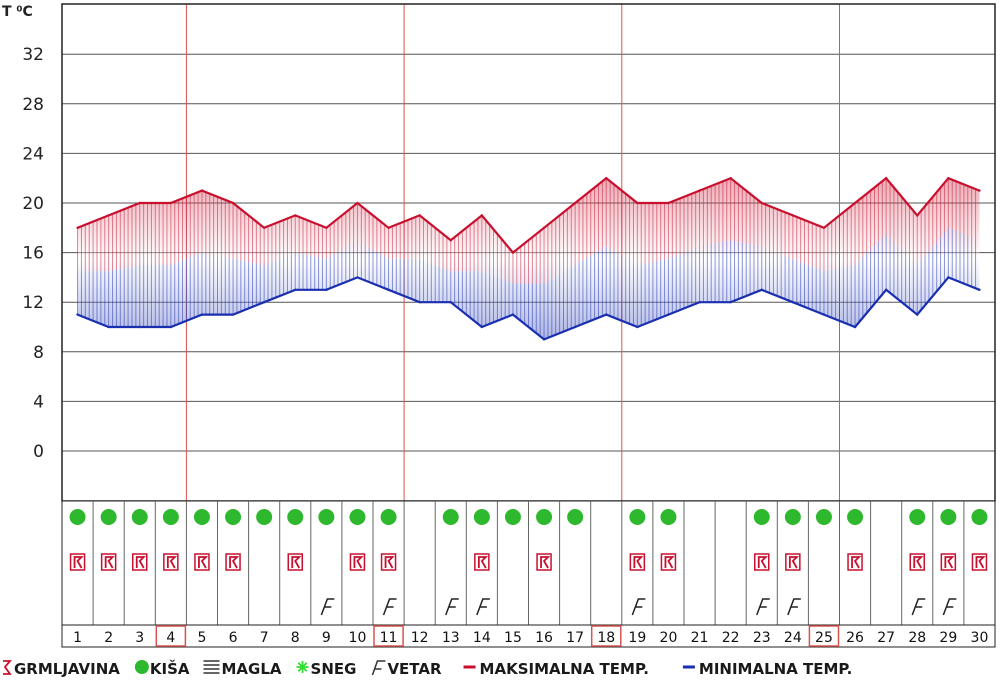 This screenshot has height=689, width=1000. Describe the element at coordinates (775, 669) in the screenshot. I see `legend-label-6: MINIMALNA TEMP.` at that location.